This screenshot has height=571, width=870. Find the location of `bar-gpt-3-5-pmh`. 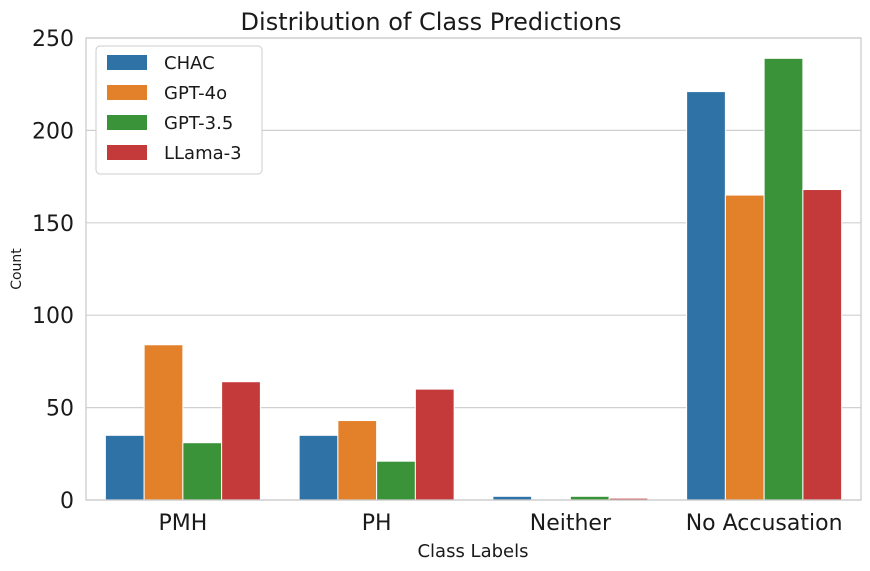

bar-gpt-3-5-pmh is located at coordinates (202, 471).